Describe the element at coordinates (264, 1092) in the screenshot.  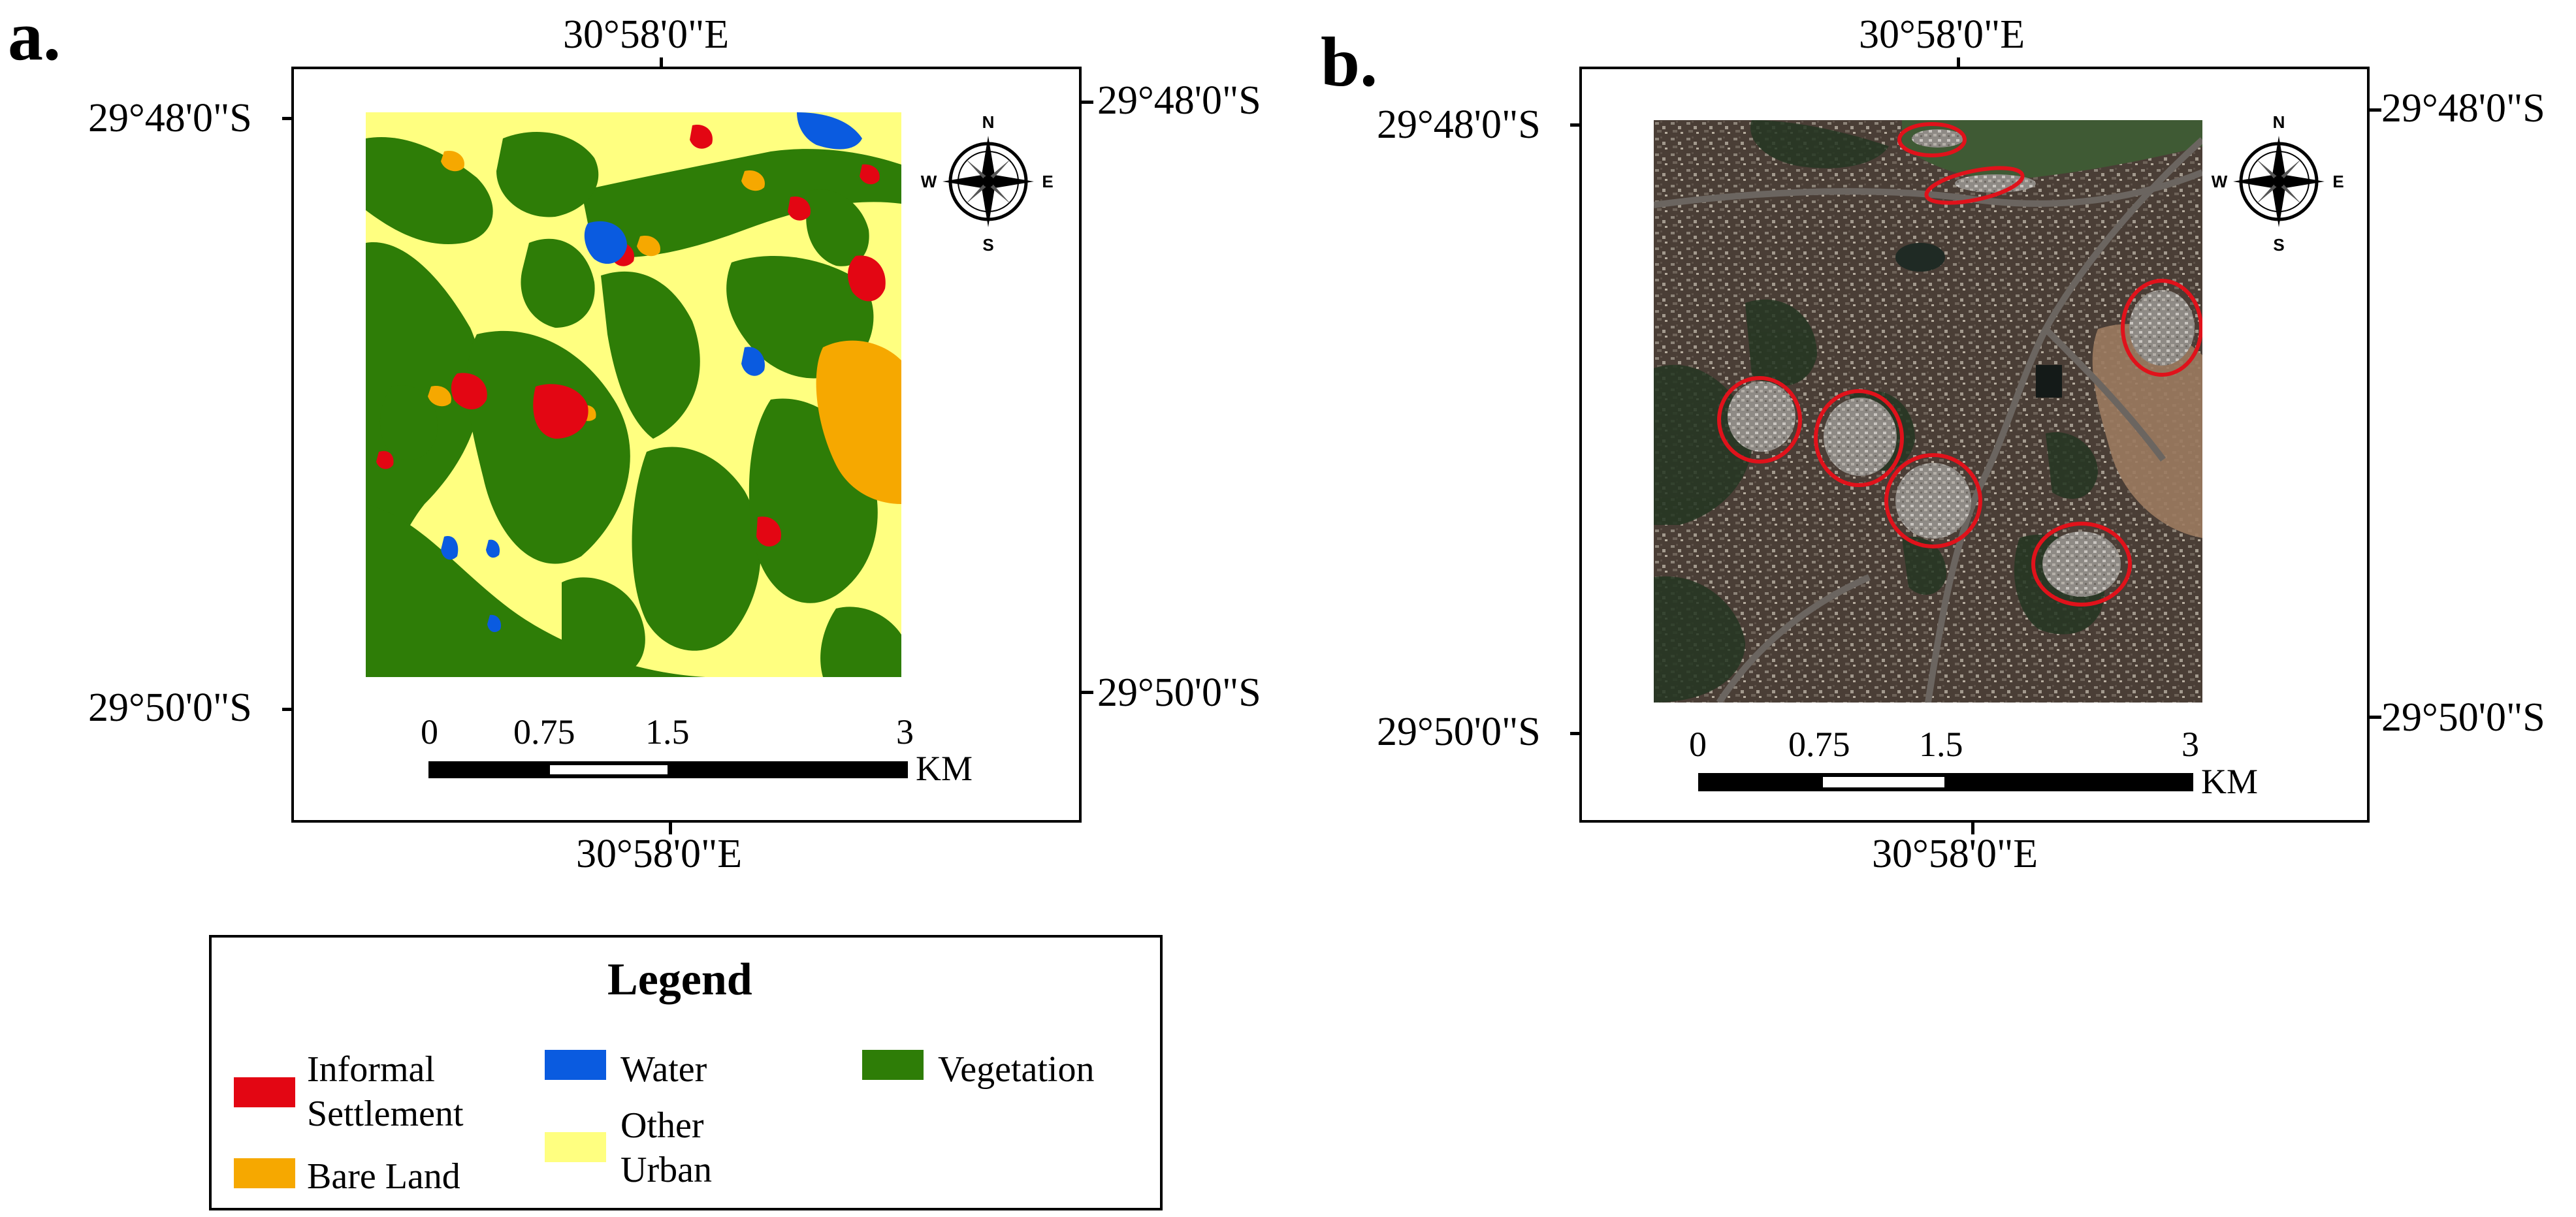
I see `legend-swatch-informal-settlement` at that location.